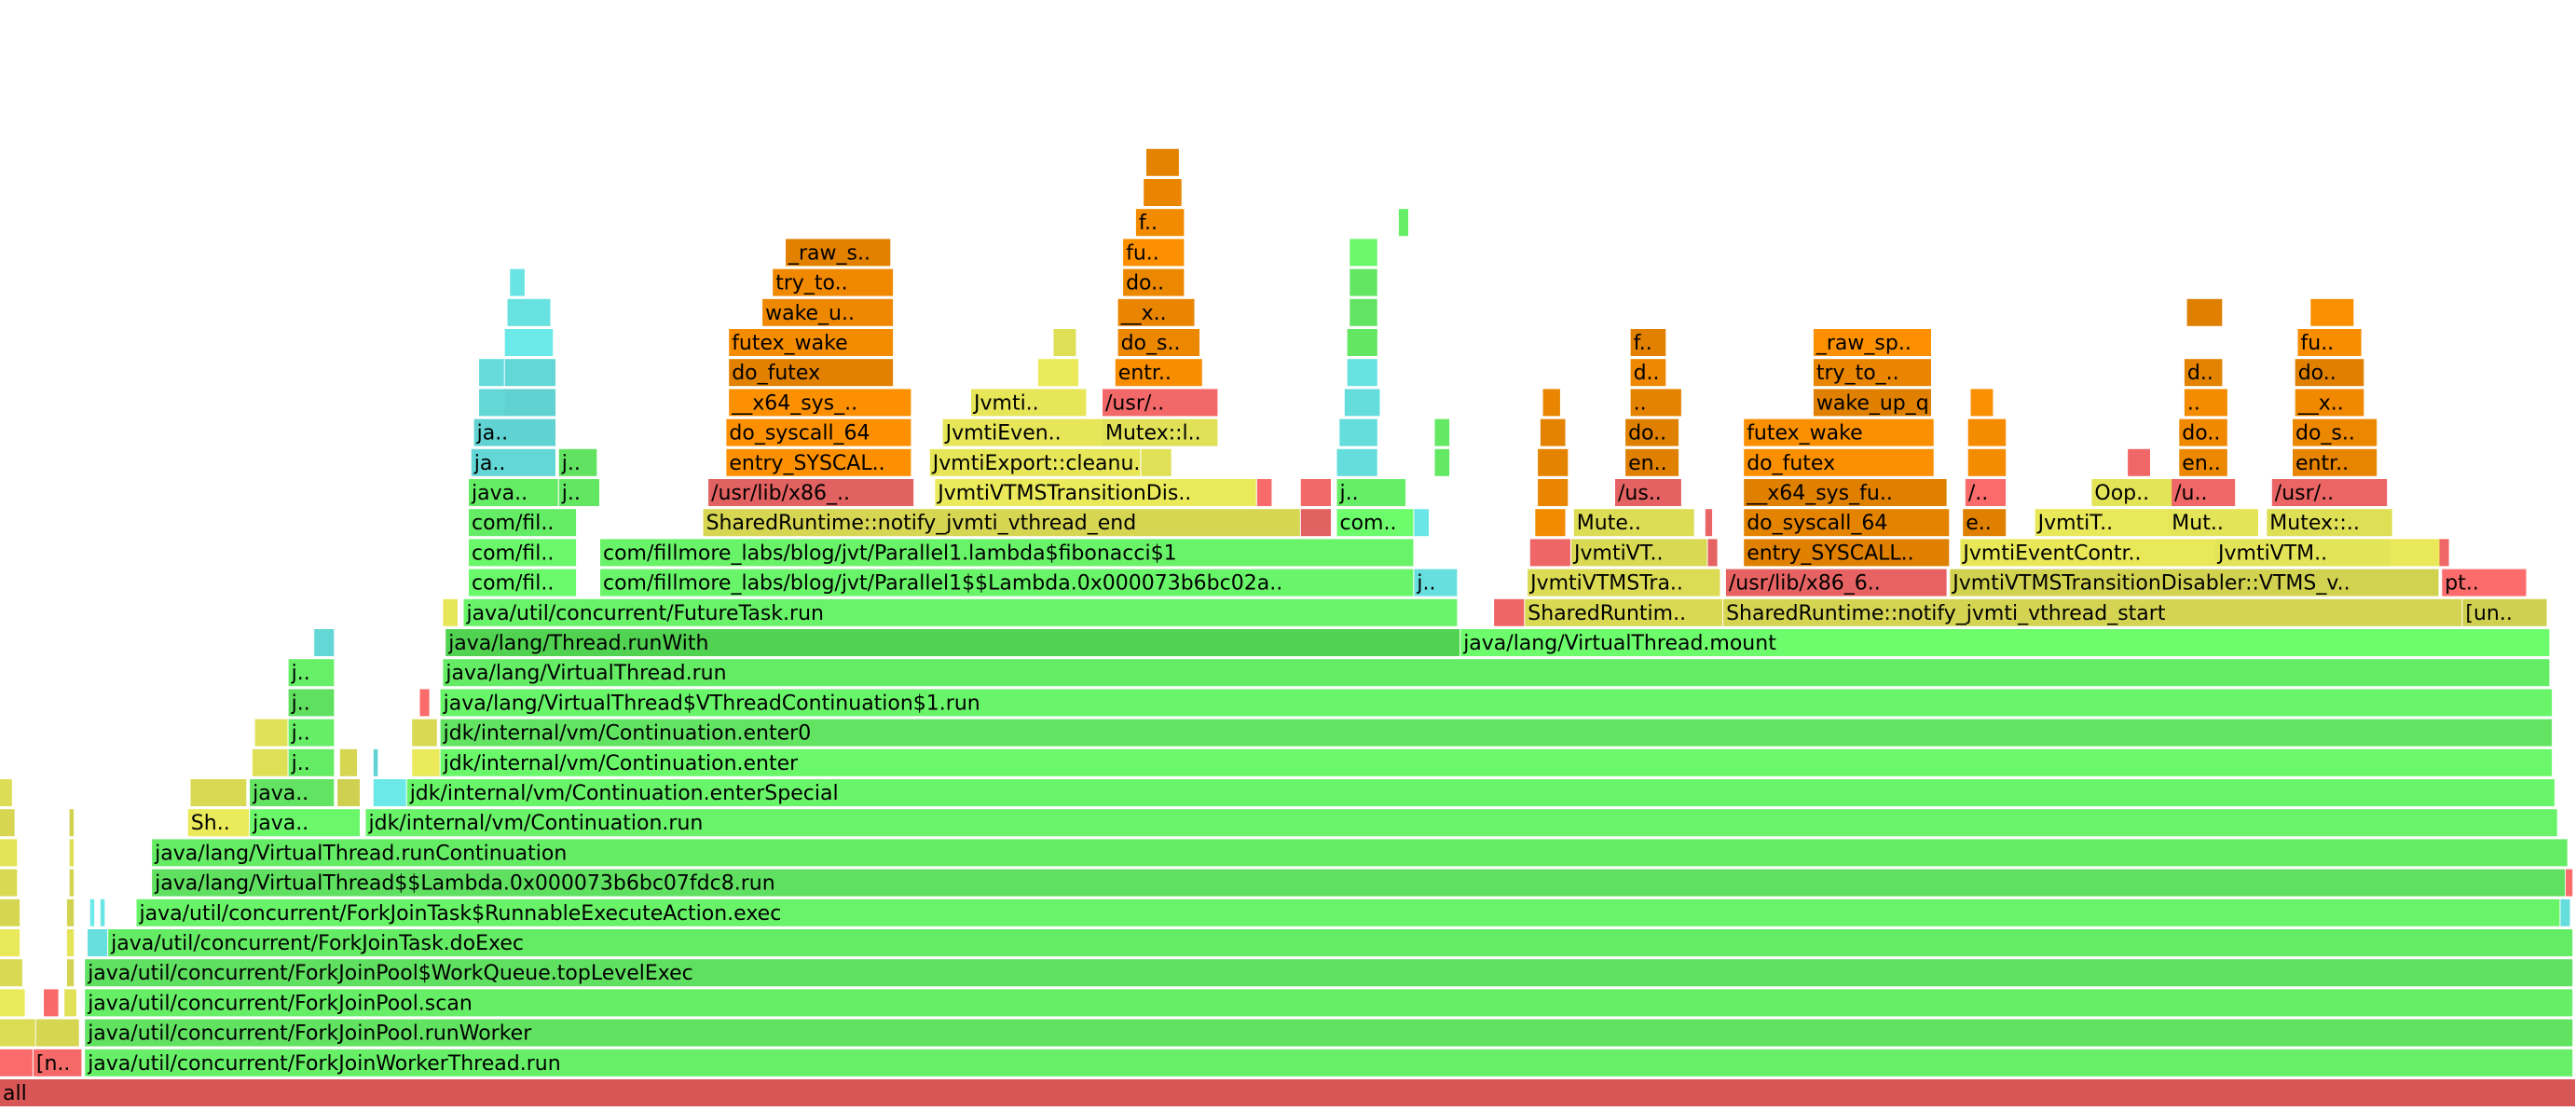 This screenshot has width=2576, height=1111. Describe the element at coordinates (838, 253) in the screenshot. I see `flame-frame: _raw_s.._raw_s..` at that location.